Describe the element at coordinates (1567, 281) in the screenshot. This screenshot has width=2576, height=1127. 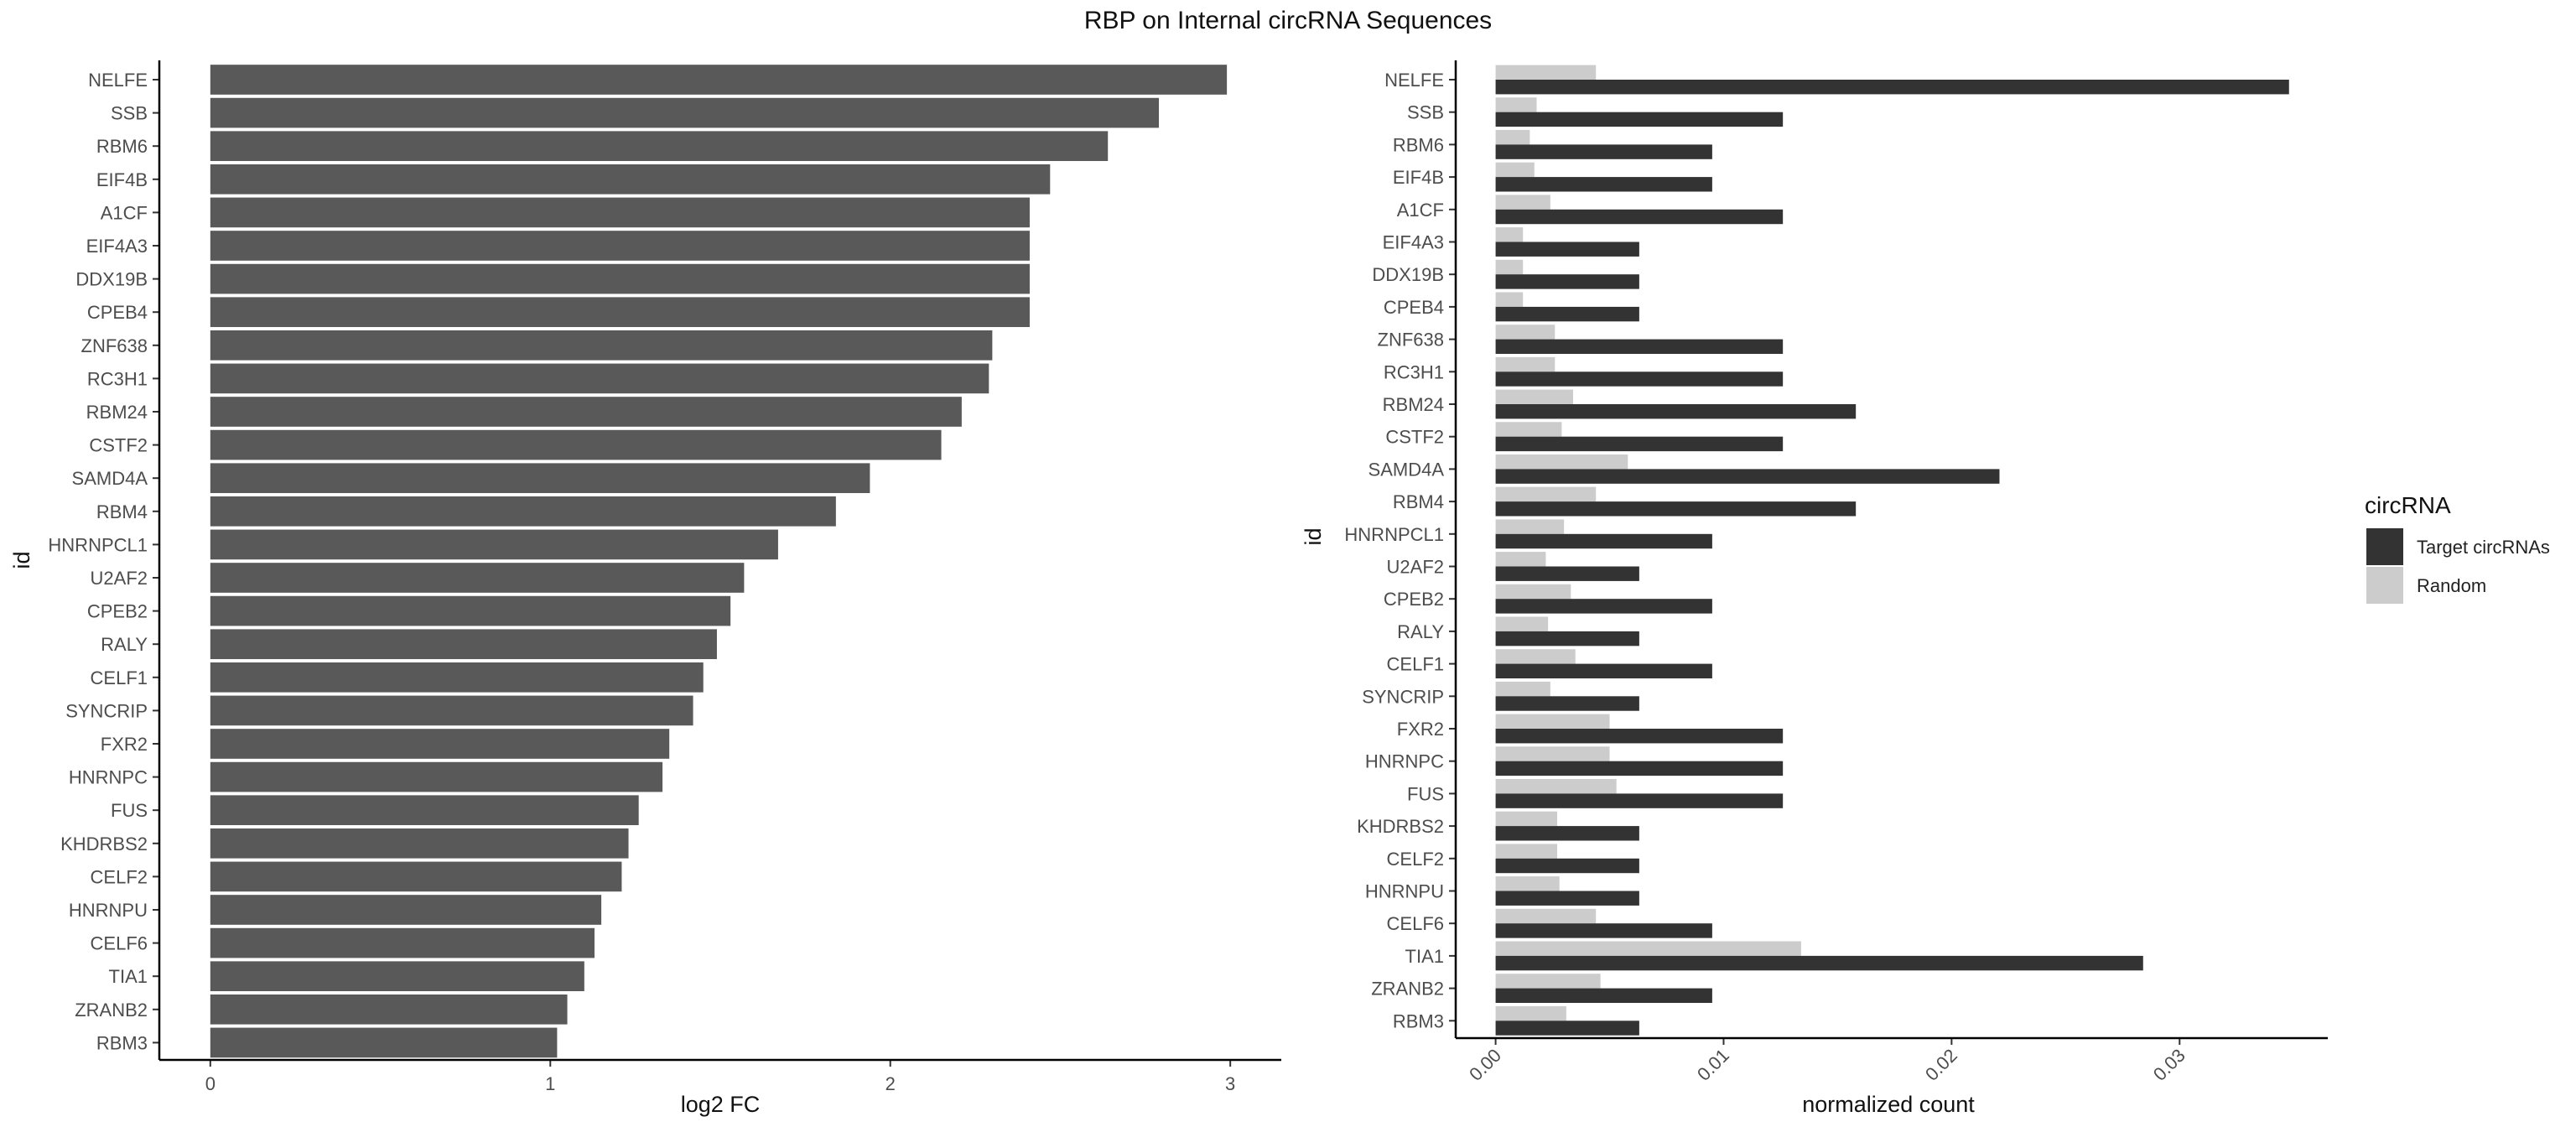
I see `bar-target-ddx19b` at that location.